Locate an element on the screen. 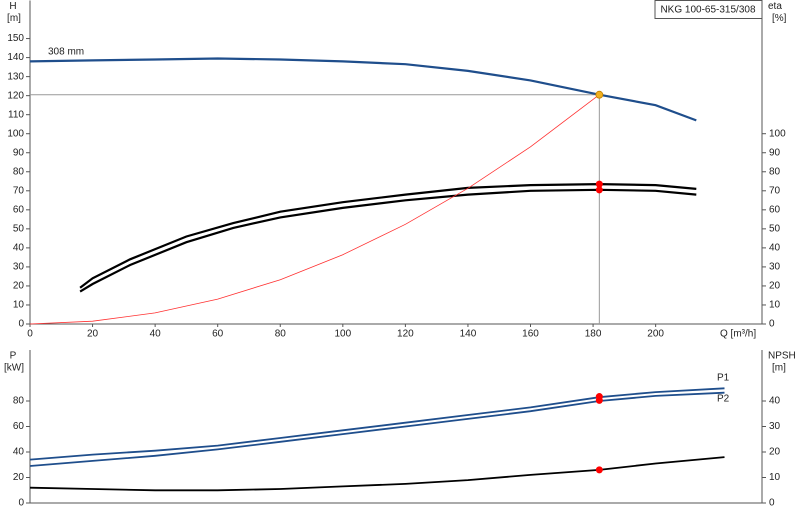 The height and width of the screenshot is (520, 800). y-tick-label: 30 is located at coordinates (19, 267).